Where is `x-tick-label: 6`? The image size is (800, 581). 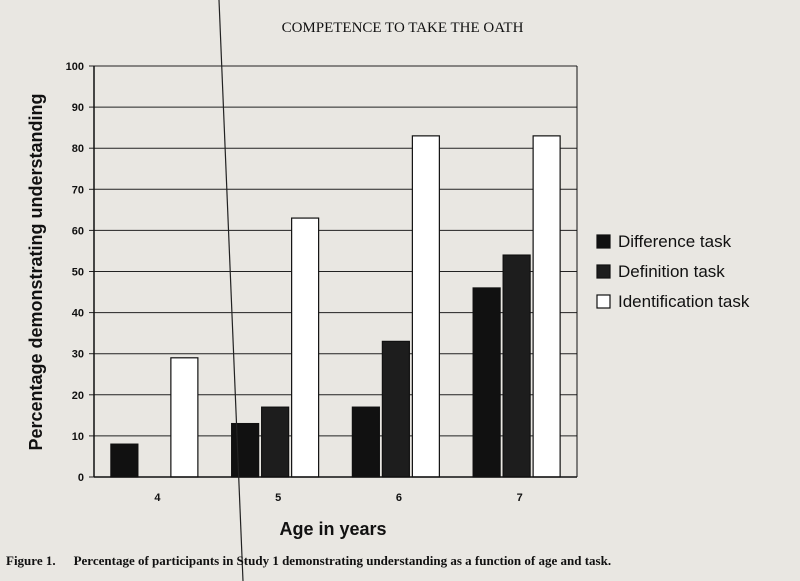
x-tick-label: 6 is located at coordinates (399, 498).